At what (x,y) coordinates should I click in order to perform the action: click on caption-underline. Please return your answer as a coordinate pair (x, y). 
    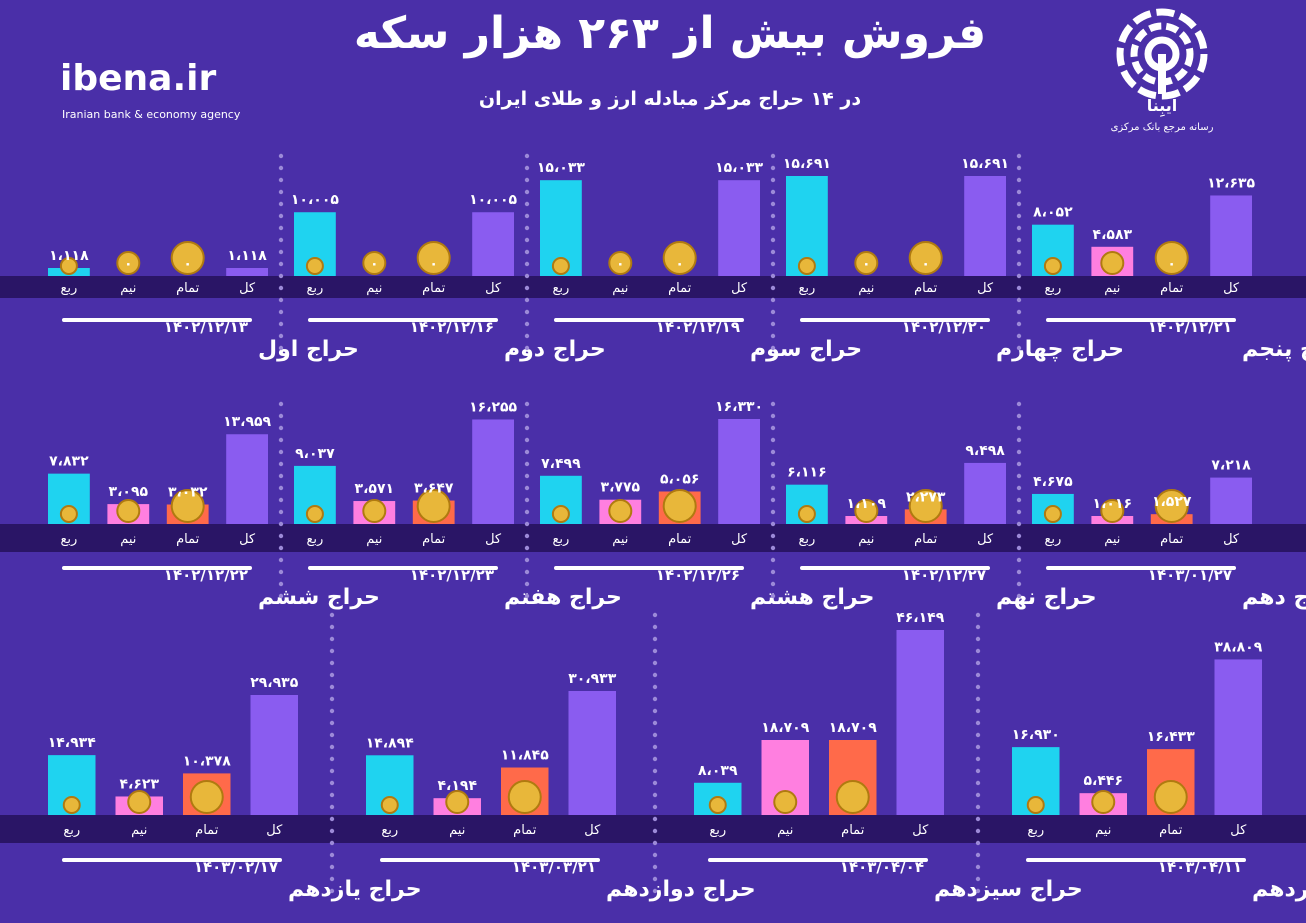
    Looking at the image, I should click on (818, 860).